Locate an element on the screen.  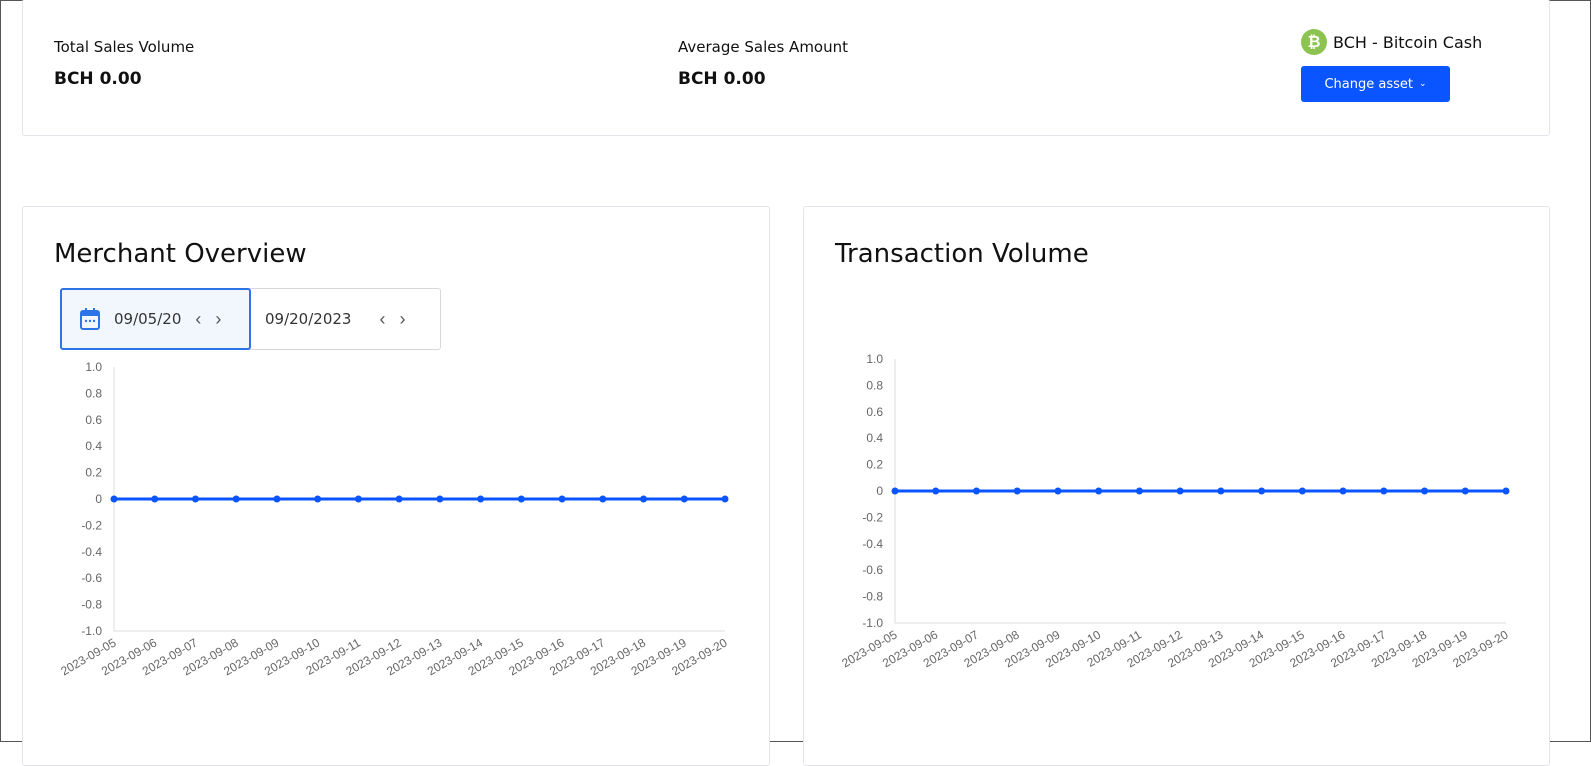
end-date-input: 09/20/2023 ‹ › is located at coordinates (328, 319).